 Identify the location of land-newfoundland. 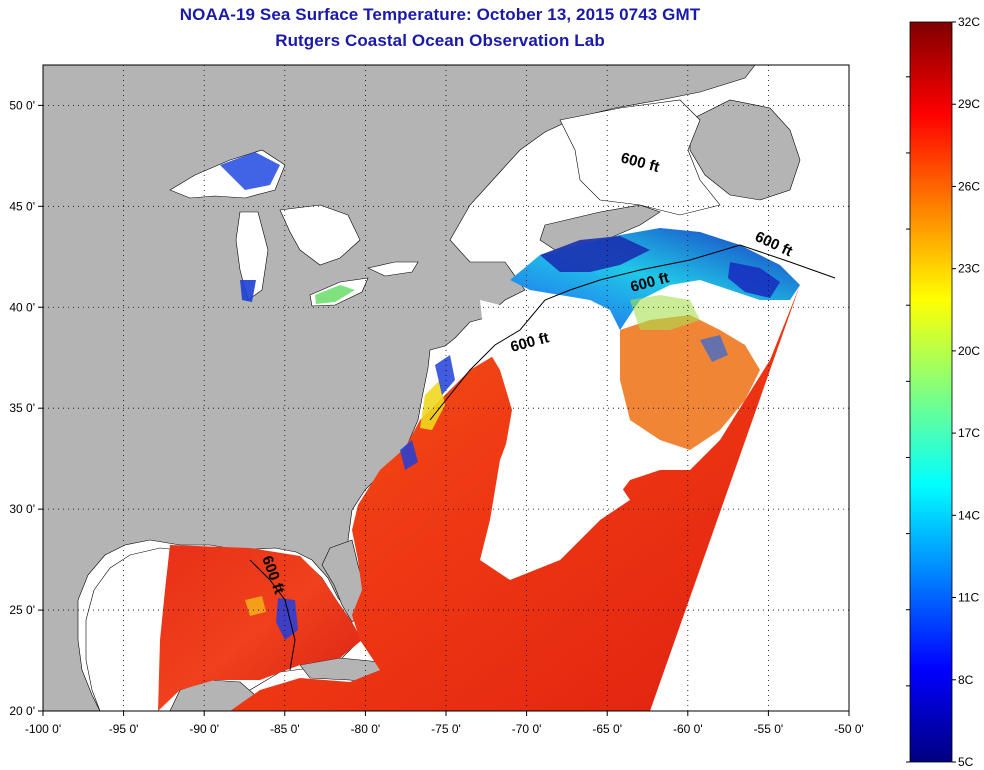
(745, 150).